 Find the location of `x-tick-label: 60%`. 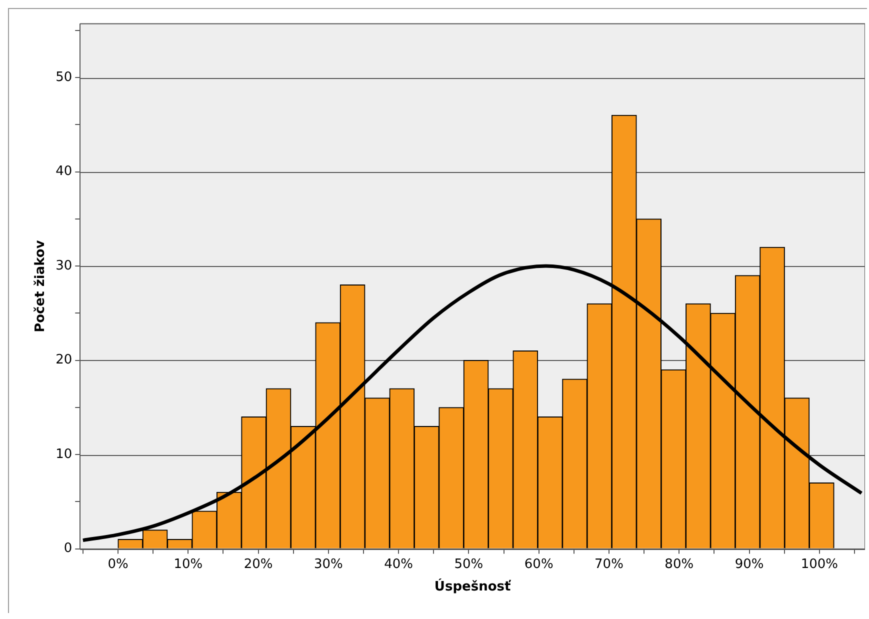

x-tick-label: 60% is located at coordinates (539, 564).